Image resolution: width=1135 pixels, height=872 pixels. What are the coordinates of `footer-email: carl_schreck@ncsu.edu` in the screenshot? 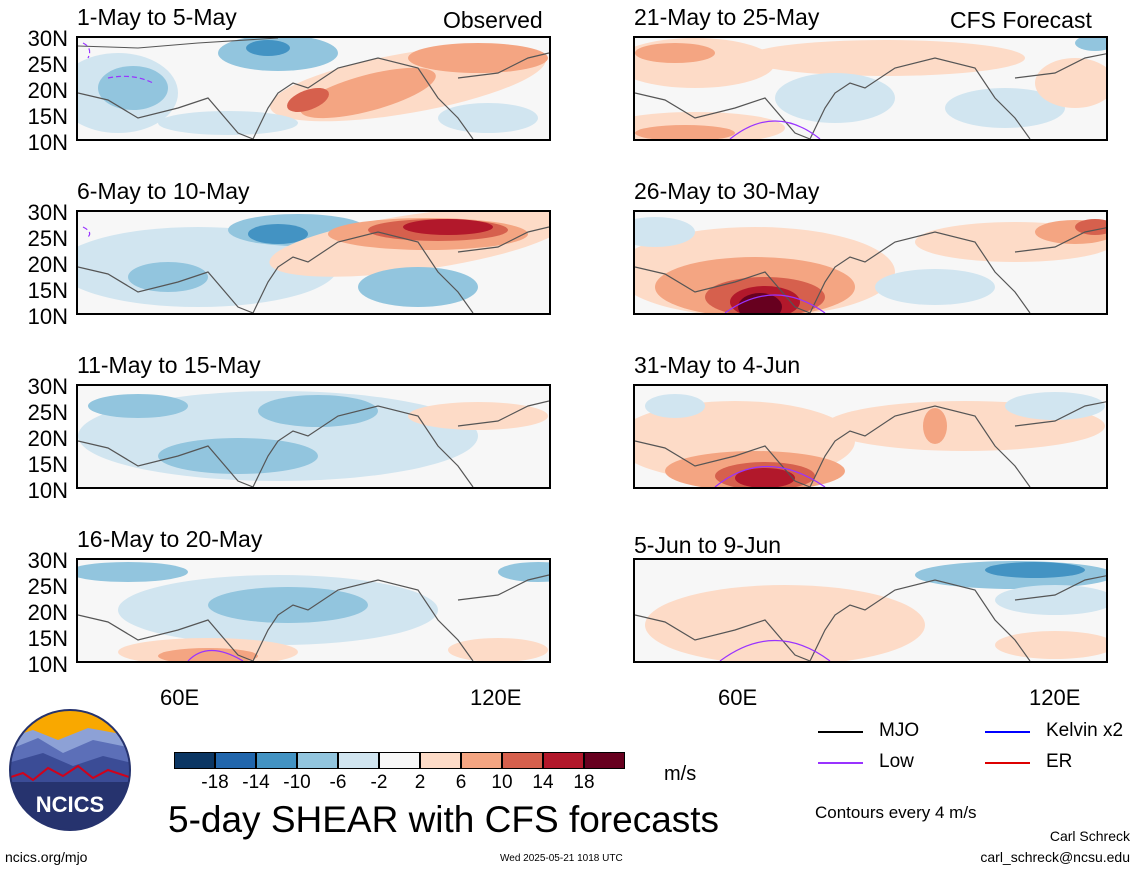 It's located at (1055, 857).